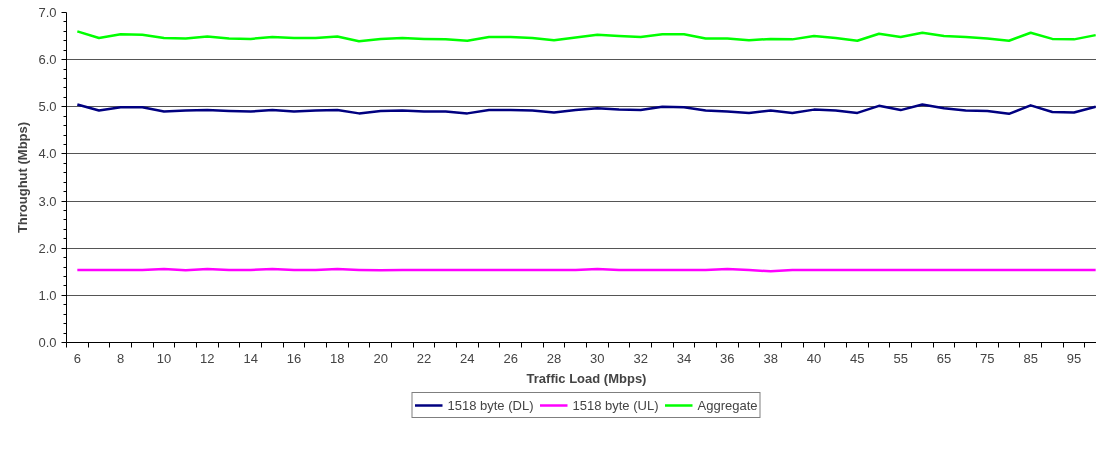 The height and width of the screenshot is (463, 1108). What do you see at coordinates (900, 358) in the screenshot?
I see `x-tick-label: 55` at bounding box center [900, 358].